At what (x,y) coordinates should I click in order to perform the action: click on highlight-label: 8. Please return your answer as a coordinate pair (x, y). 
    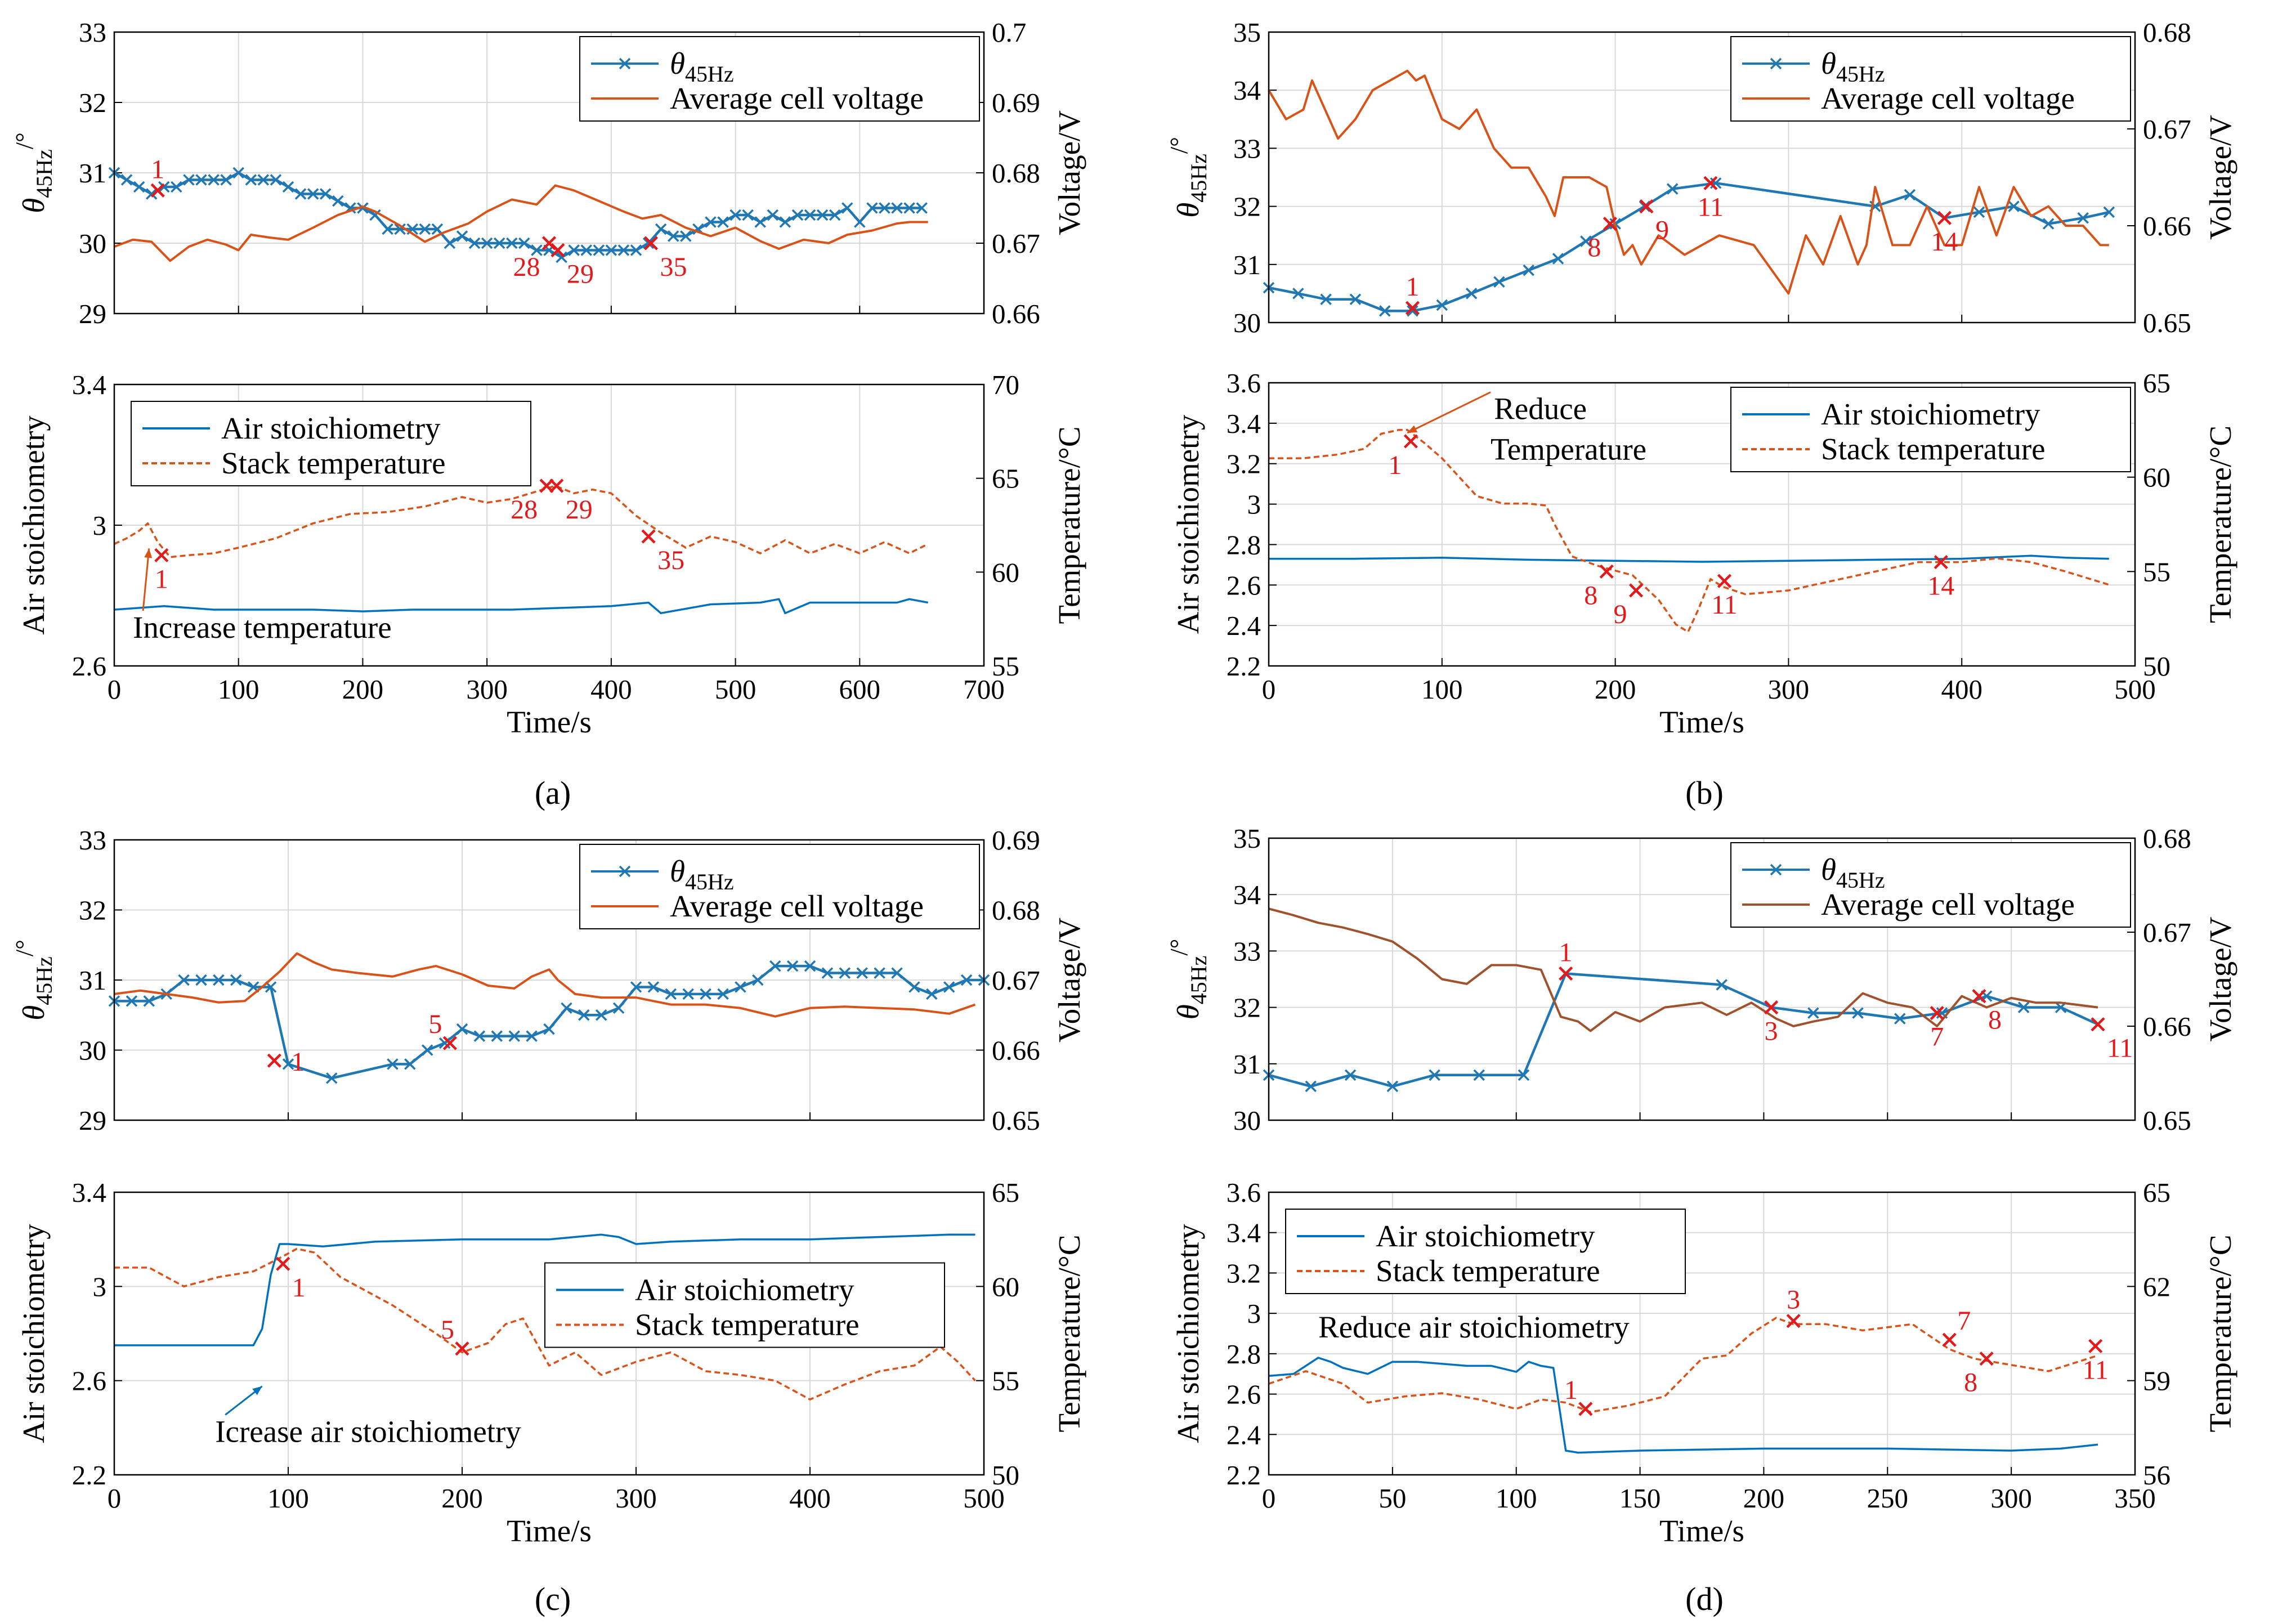
    Looking at the image, I should click on (1594, 248).